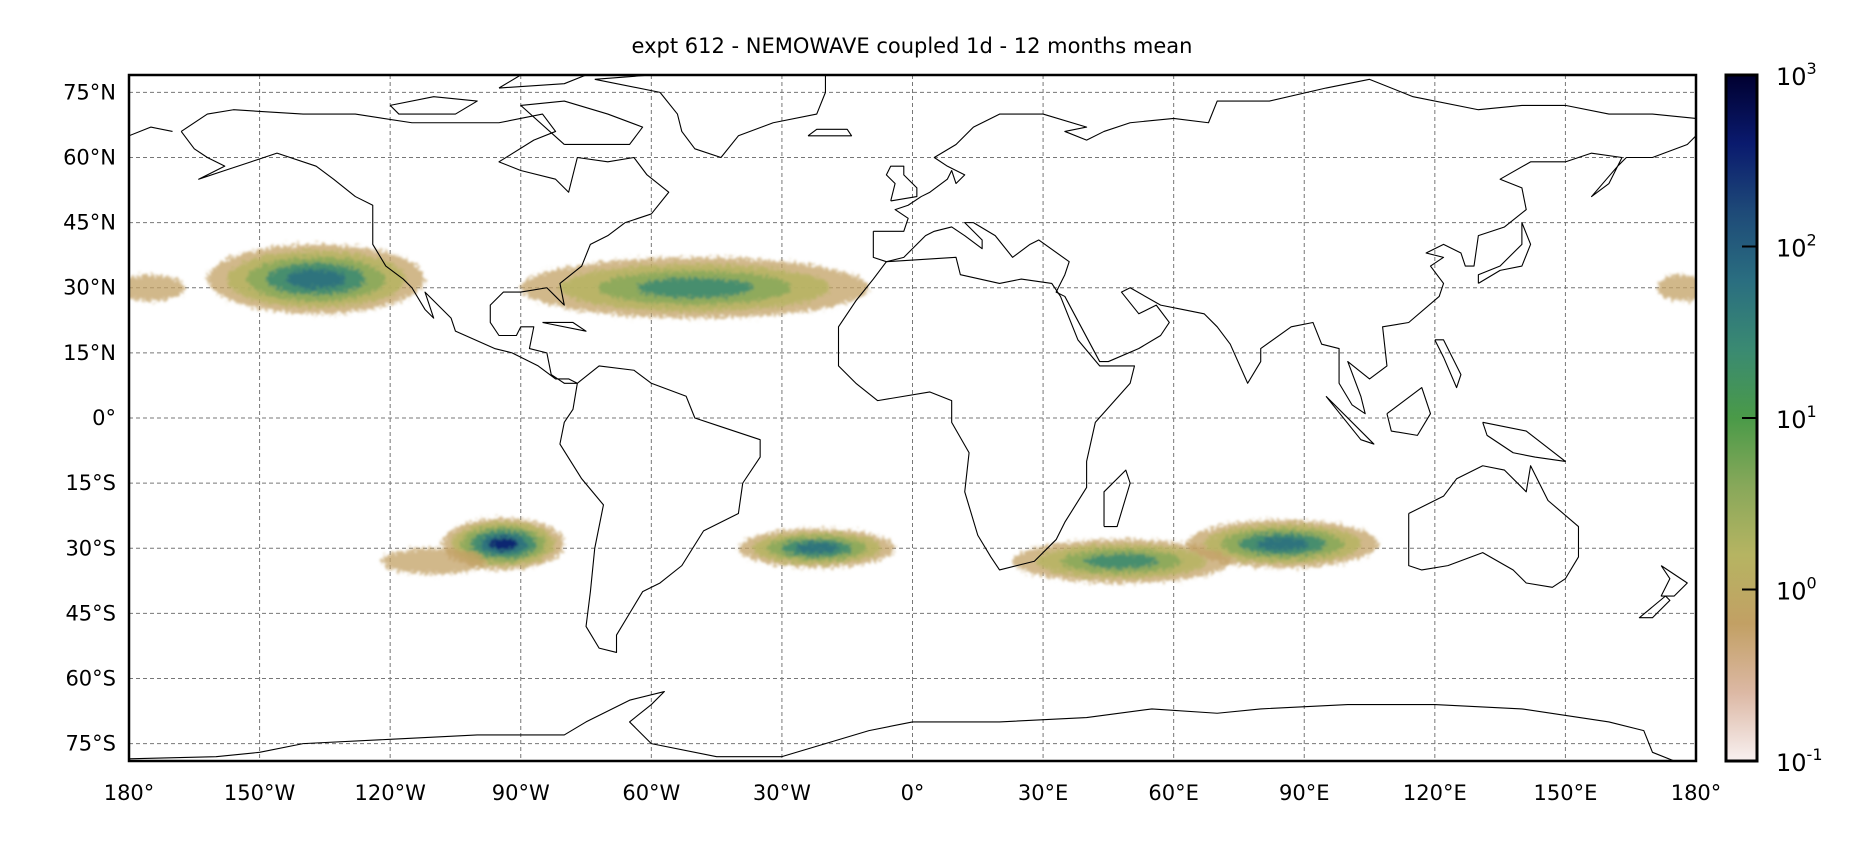 The height and width of the screenshot is (847, 1871). I want to click on y-tick-label: 15°N, so click(89, 353).